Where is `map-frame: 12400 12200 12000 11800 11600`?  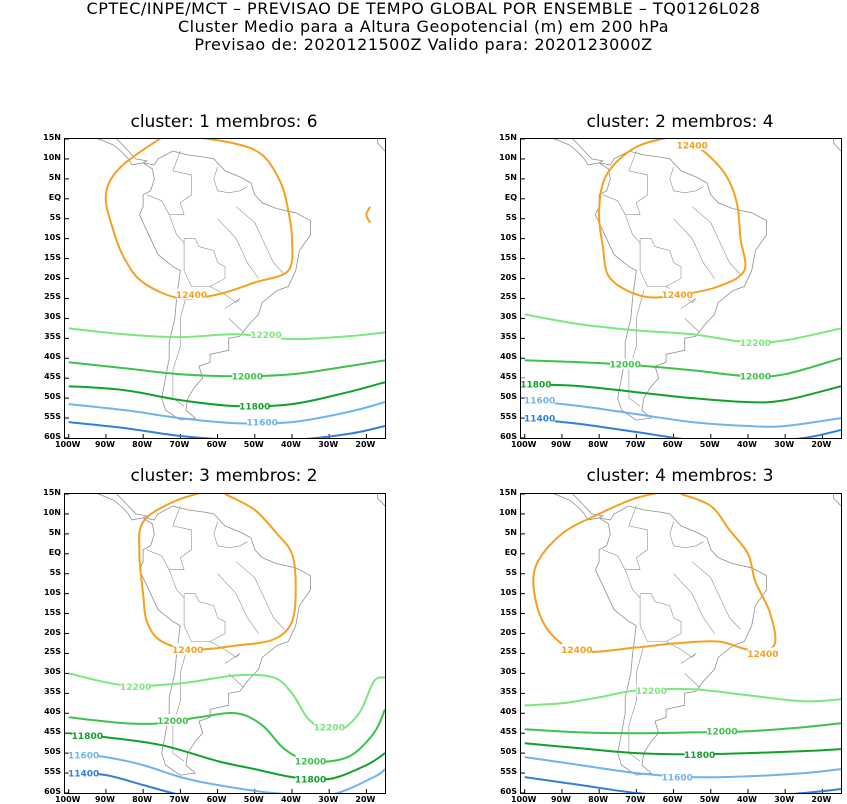 map-frame: 12400 12200 12000 11800 11600 is located at coordinates (225, 288).